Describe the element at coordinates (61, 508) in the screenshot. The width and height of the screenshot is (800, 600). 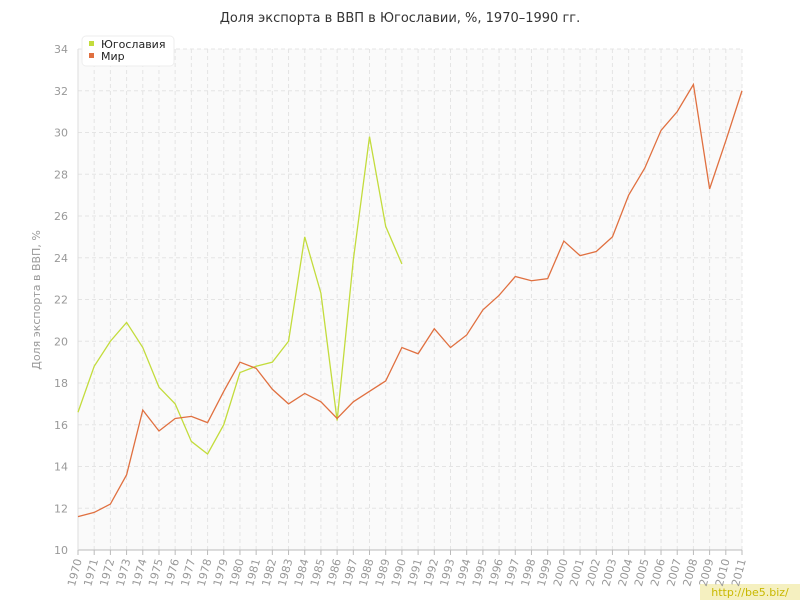
I see `y-tick-label: 12` at that location.